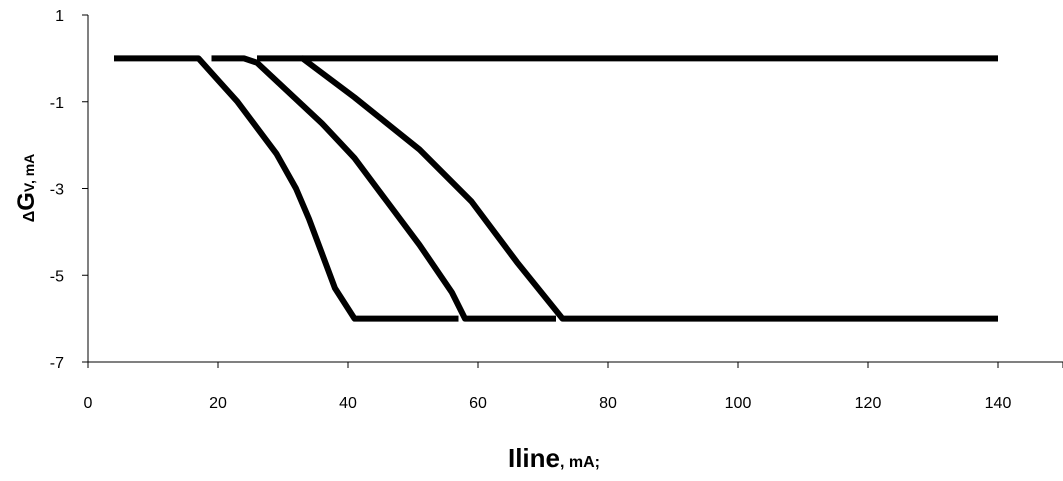 The width and height of the screenshot is (1063, 481). What do you see at coordinates (580, 462) in the screenshot?
I see `x-axis-title-sub: , mA;` at bounding box center [580, 462].